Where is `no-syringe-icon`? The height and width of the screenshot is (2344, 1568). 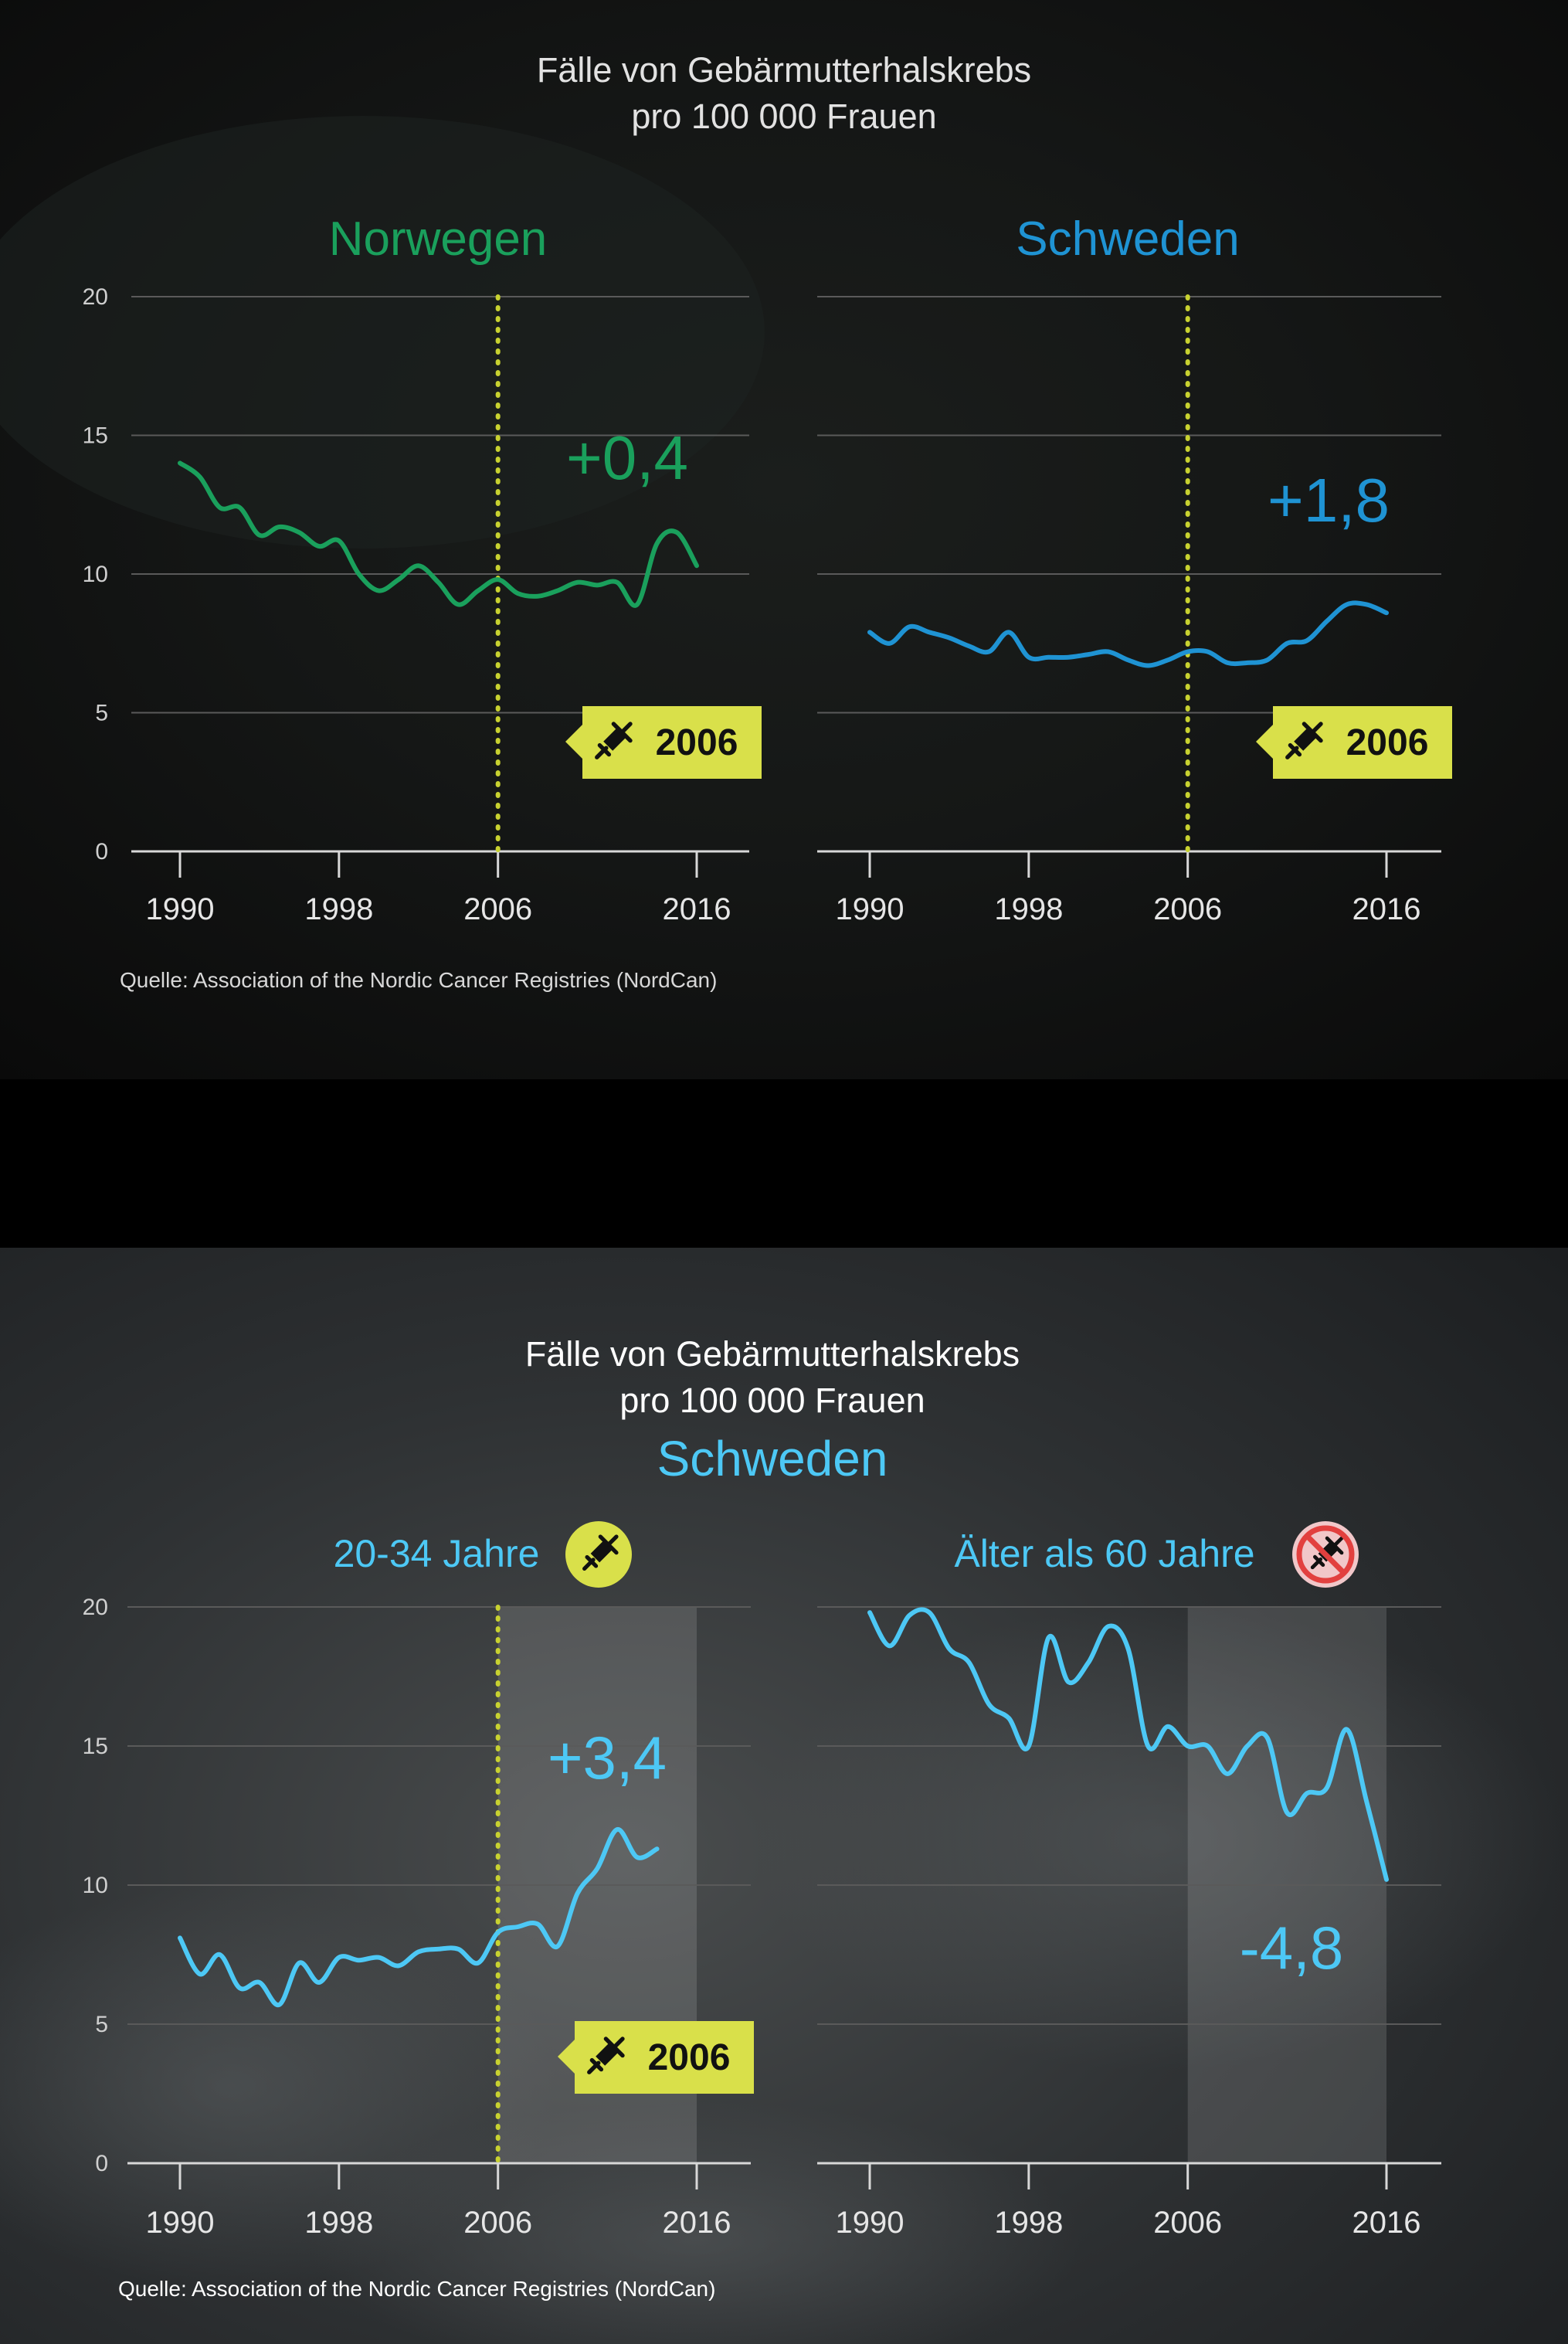 no-syringe-icon is located at coordinates (1326, 1554).